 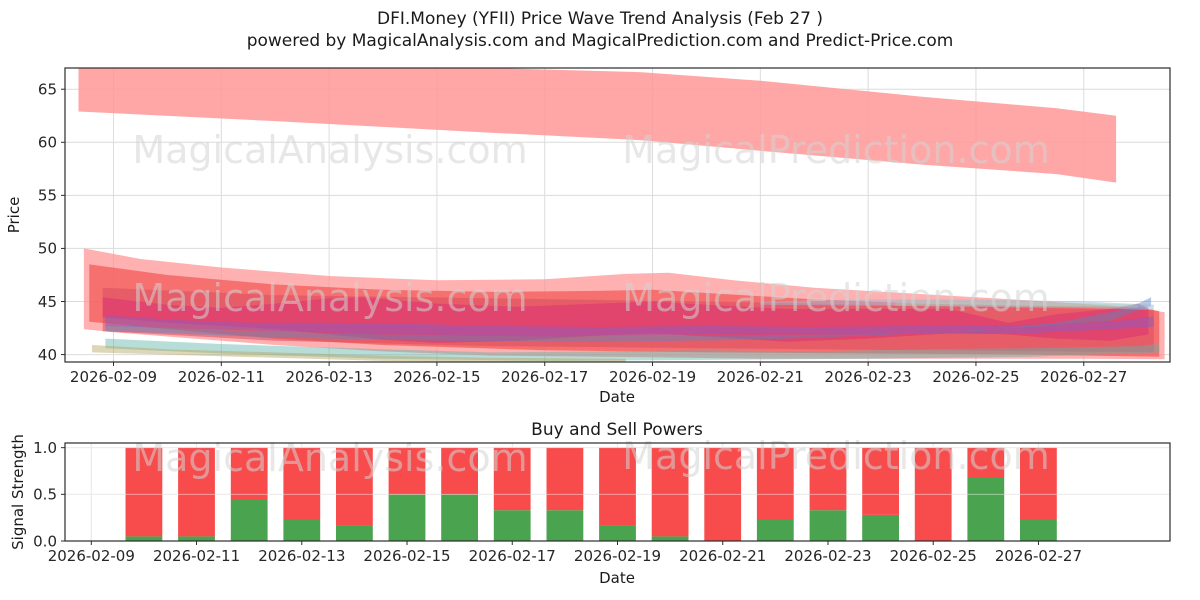 What do you see at coordinates (47, 302) in the screenshot?
I see `y-tick-label: 45` at bounding box center [47, 302].